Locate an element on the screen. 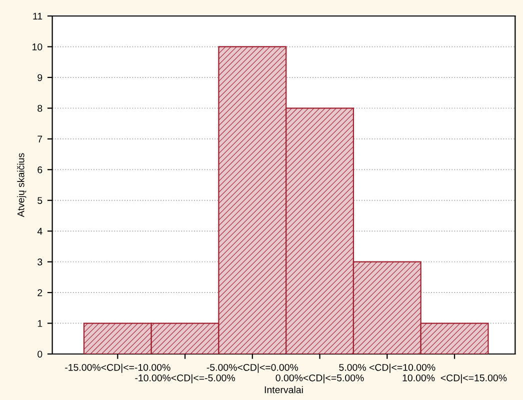 The image size is (523, 400). y-tick-label: 1 is located at coordinates (40, 323).